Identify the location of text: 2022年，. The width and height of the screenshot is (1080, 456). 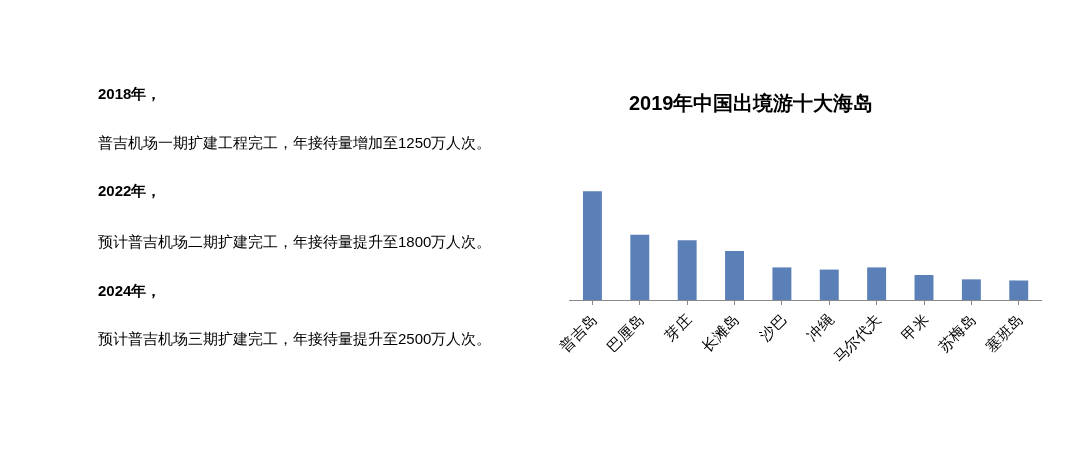
(130, 190).